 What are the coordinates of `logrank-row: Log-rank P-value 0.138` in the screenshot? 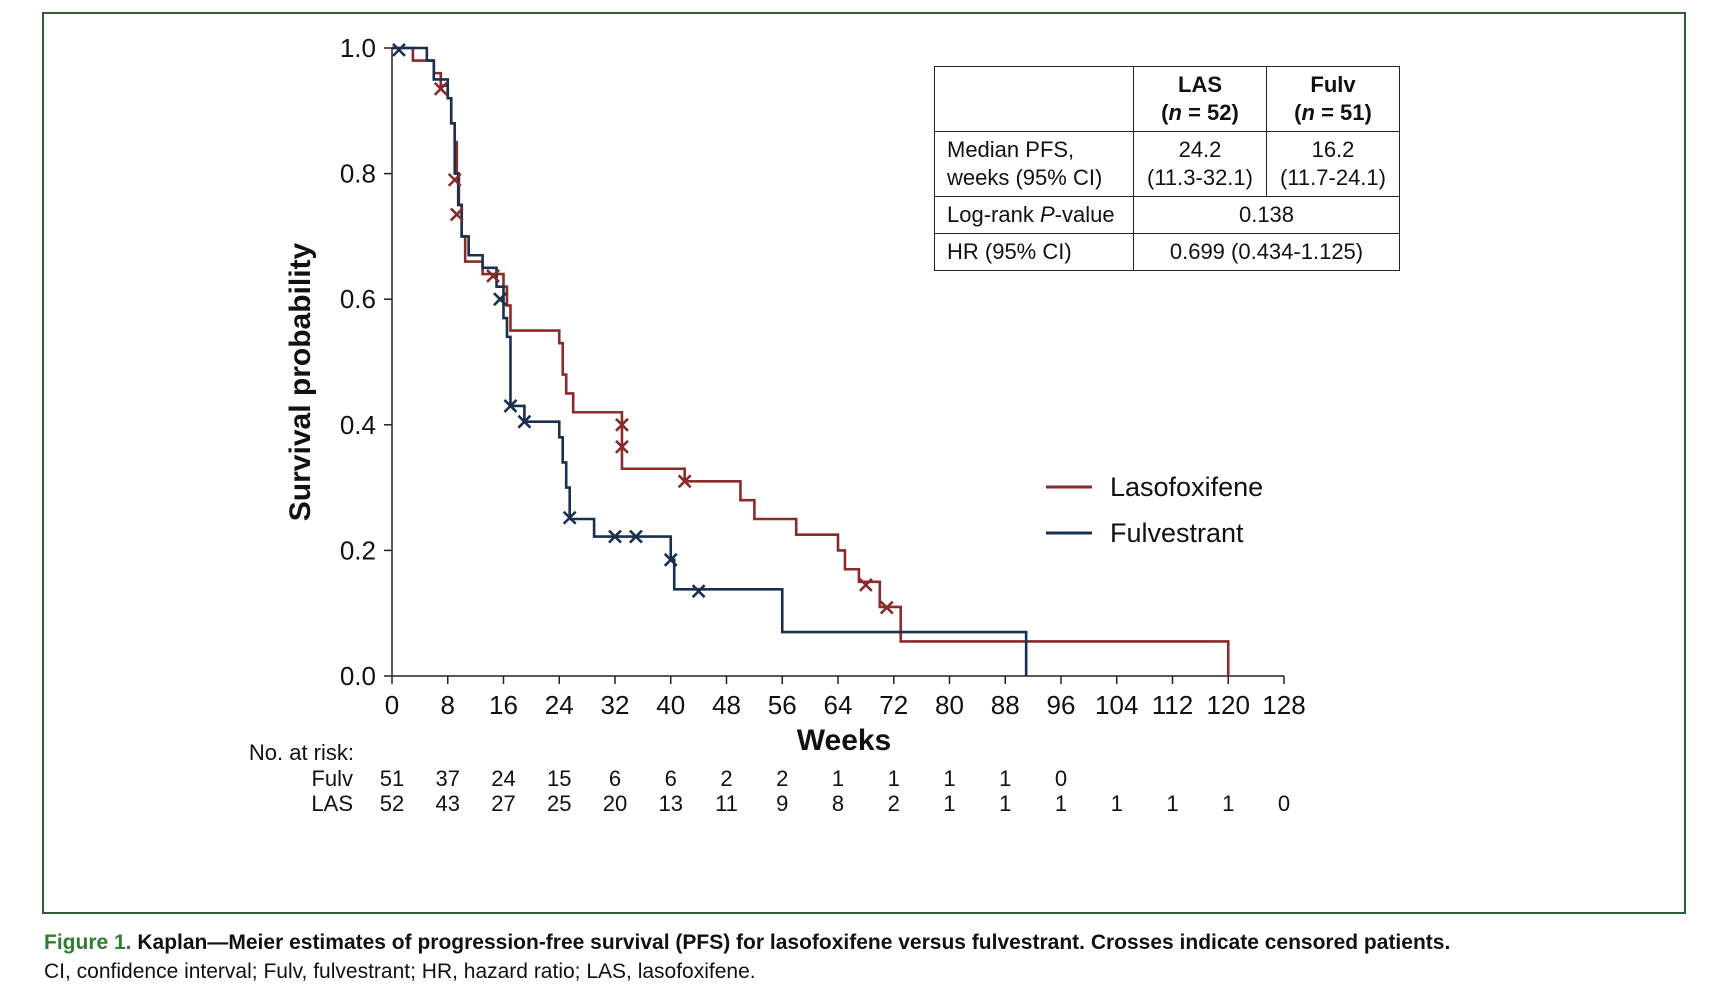 It's located at (1167, 215).